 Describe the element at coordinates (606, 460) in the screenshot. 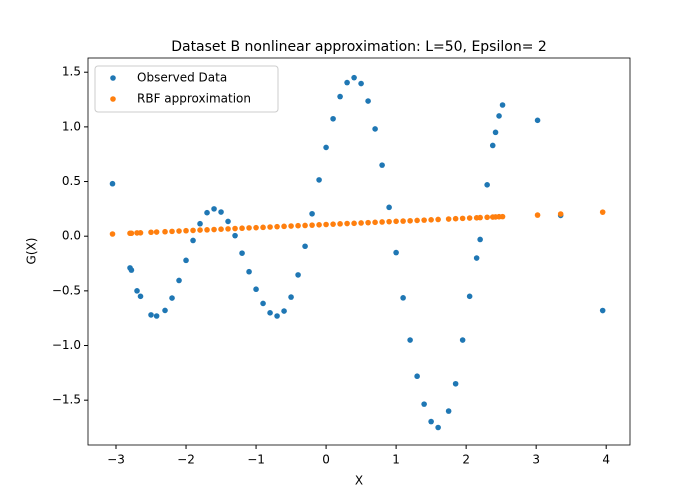

I see `x-tick-label: 4` at that location.